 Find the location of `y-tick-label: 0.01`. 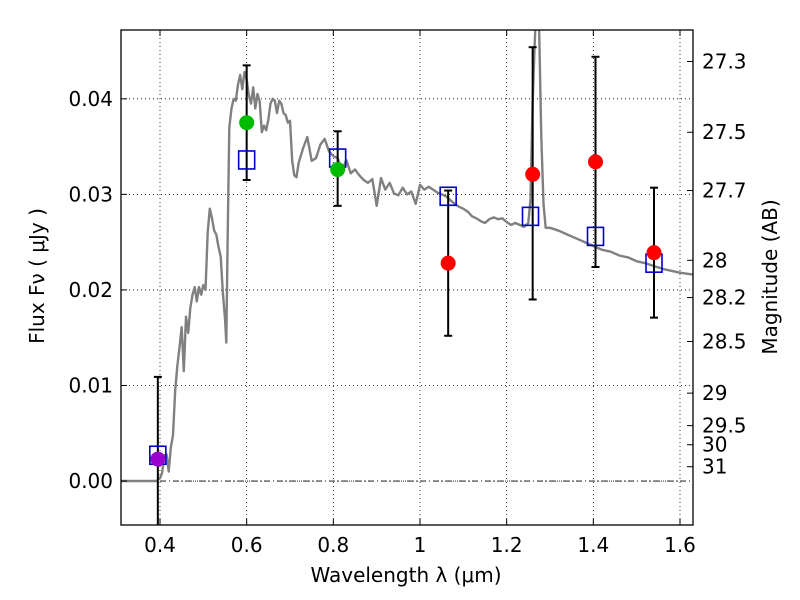

y-tick-label: 0.01 is located at coordinates (90, 385).